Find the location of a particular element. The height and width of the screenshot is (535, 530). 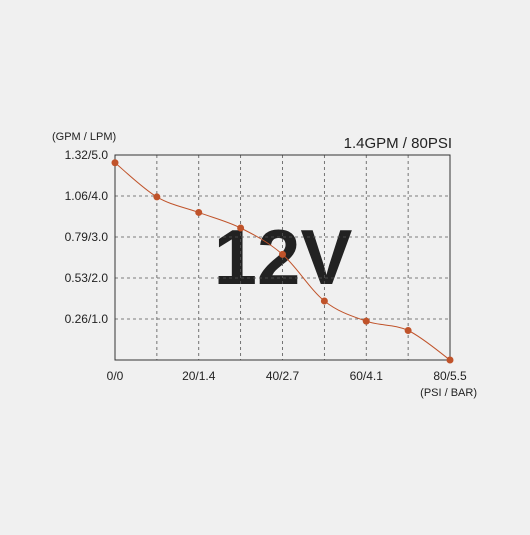

x-axis-label: (PSI / BAR) is located at coordinates (448, 393).